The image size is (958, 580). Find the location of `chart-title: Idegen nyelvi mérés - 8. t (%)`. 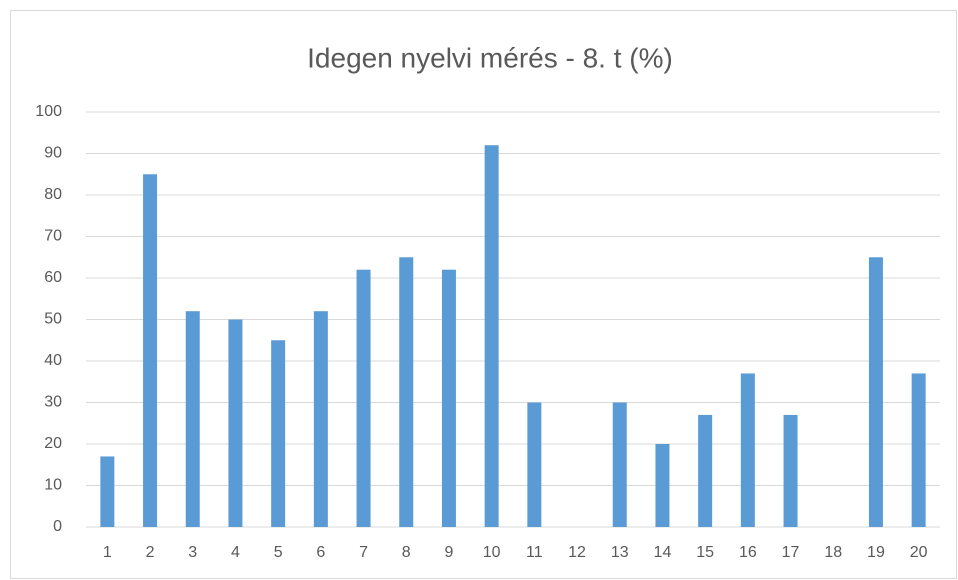

chart-title: Idegen nyelvi mérés - 8. t (%) is located at coordinates (490, 57).